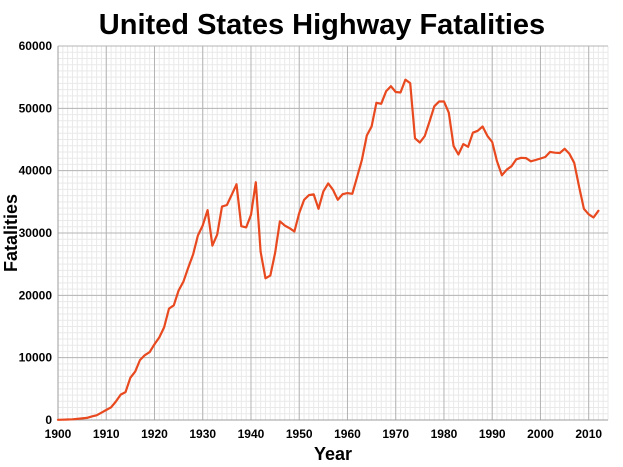 The width and height of the screenshot is (623, 467). Describe the element at coordinates (106, 434) in the screenshot. I see `x-tick-label: 1910` at that location.